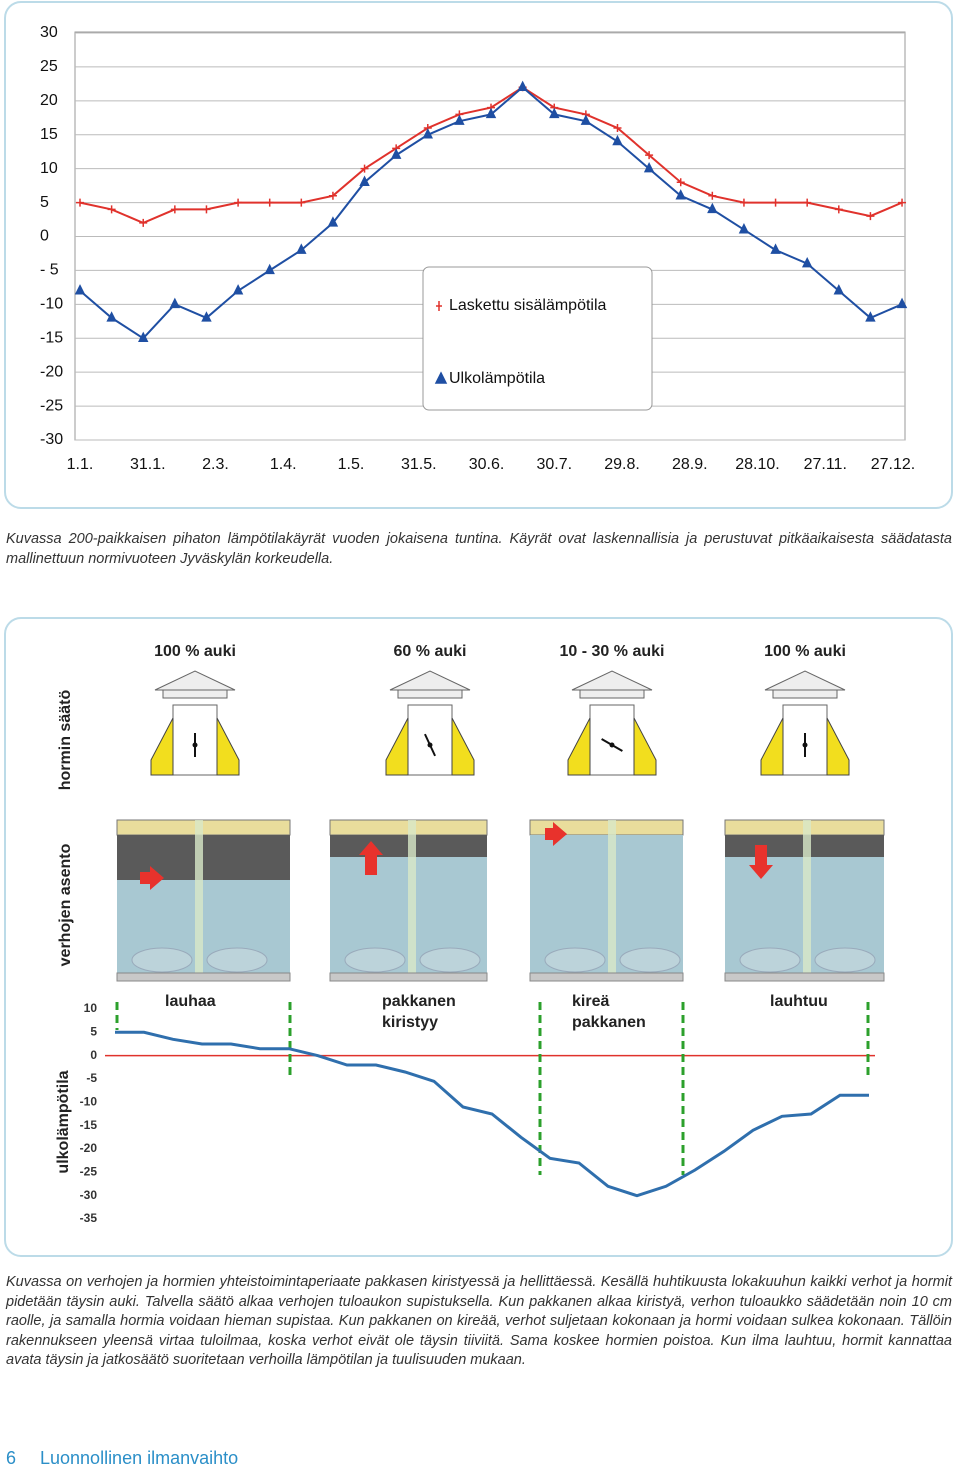 This screenshot has height=1472, width=960. I want to click on y-tick-label: 5, so click(93, 1032).